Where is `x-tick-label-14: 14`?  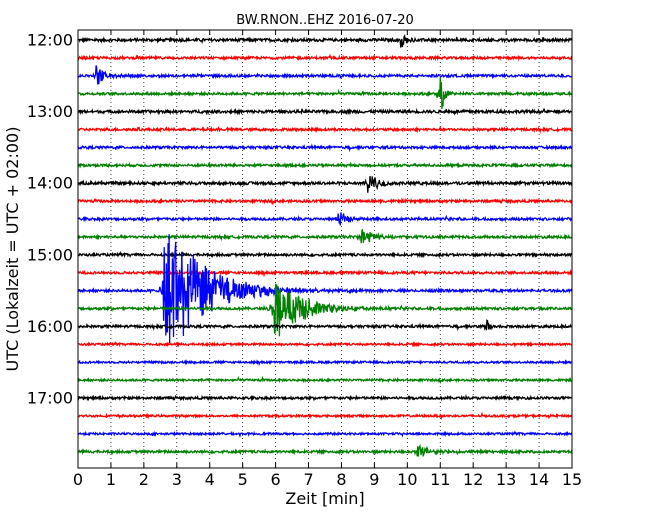
x-tick-label-14: 14 is located at coordinates (539, 479).